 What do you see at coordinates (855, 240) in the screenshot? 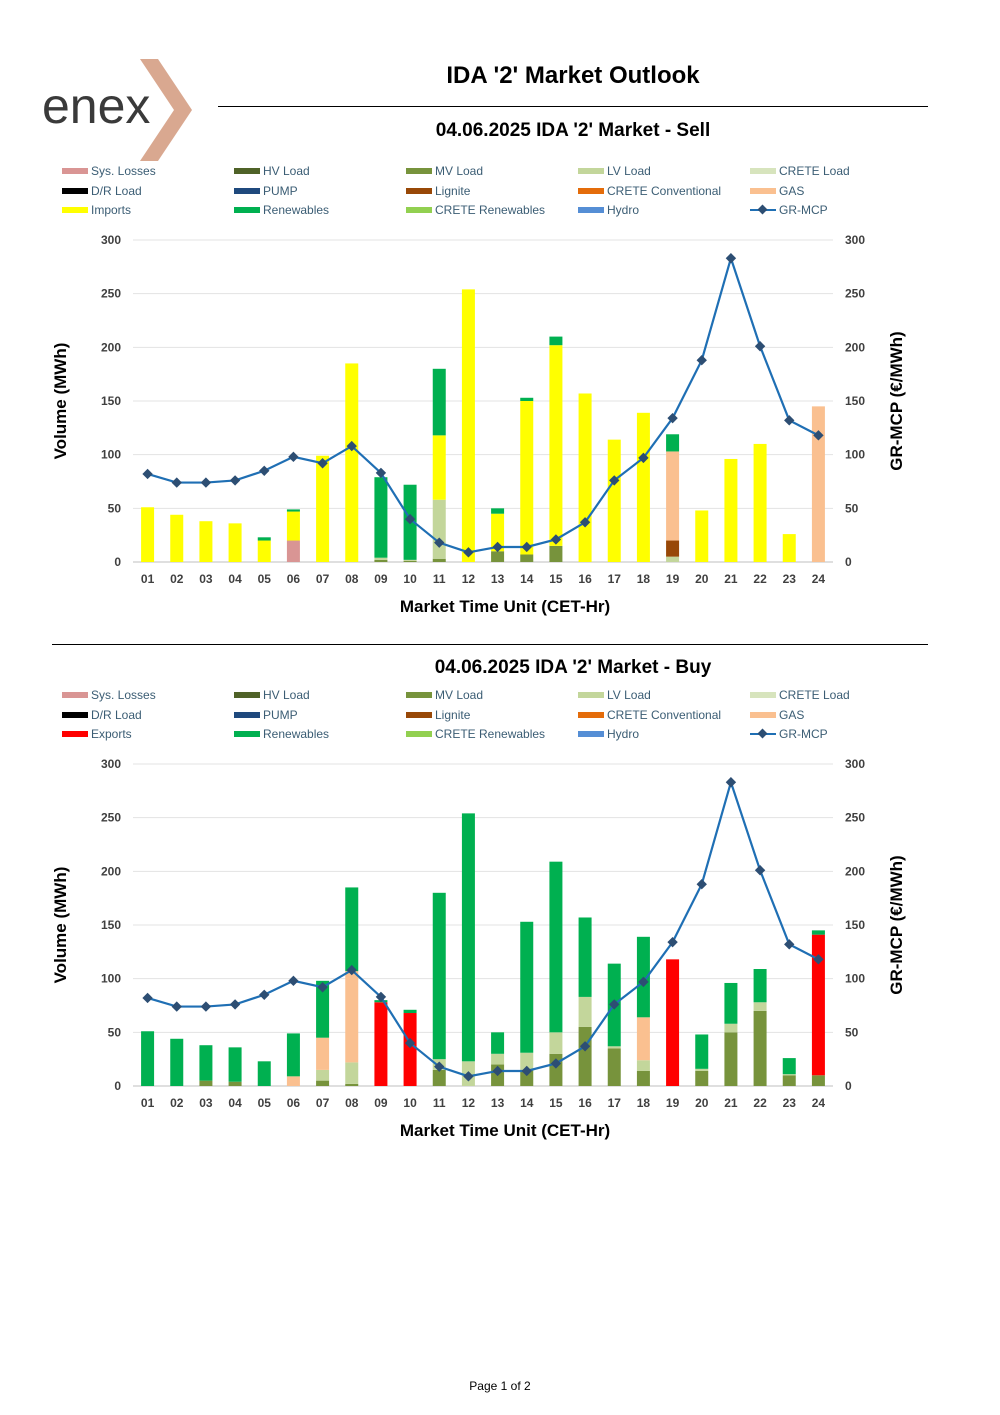
I see `y2-tick-label: 300` at bounding box center [855, 240].